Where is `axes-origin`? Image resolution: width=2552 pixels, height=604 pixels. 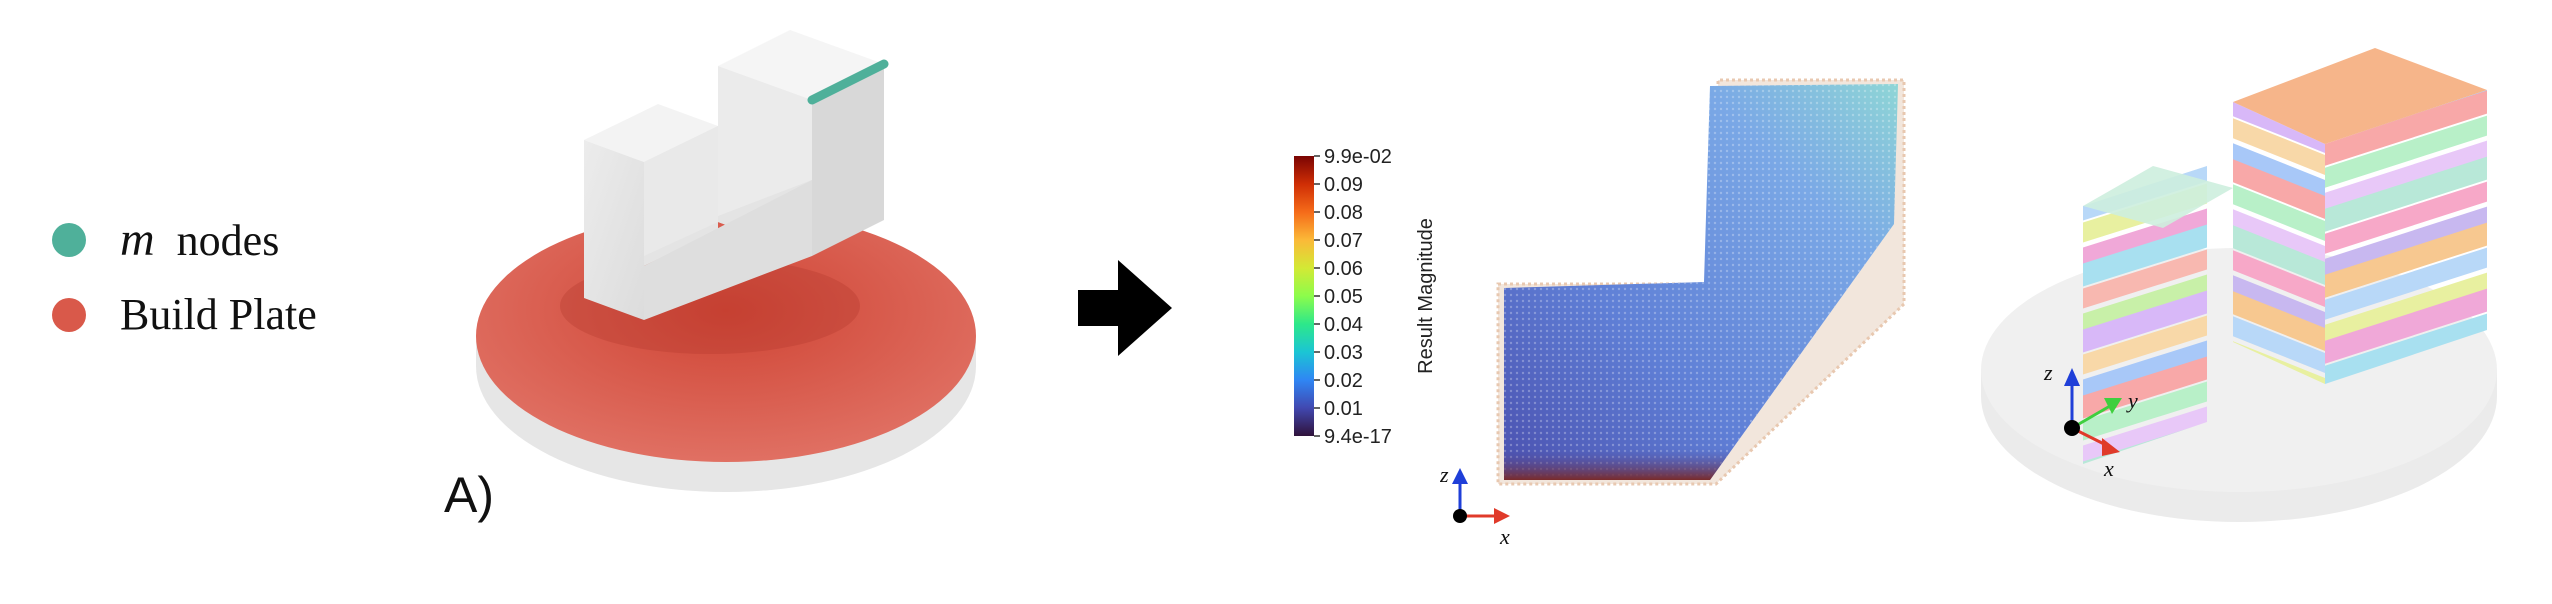
axes-origin is located at coordinates (1460, 516).